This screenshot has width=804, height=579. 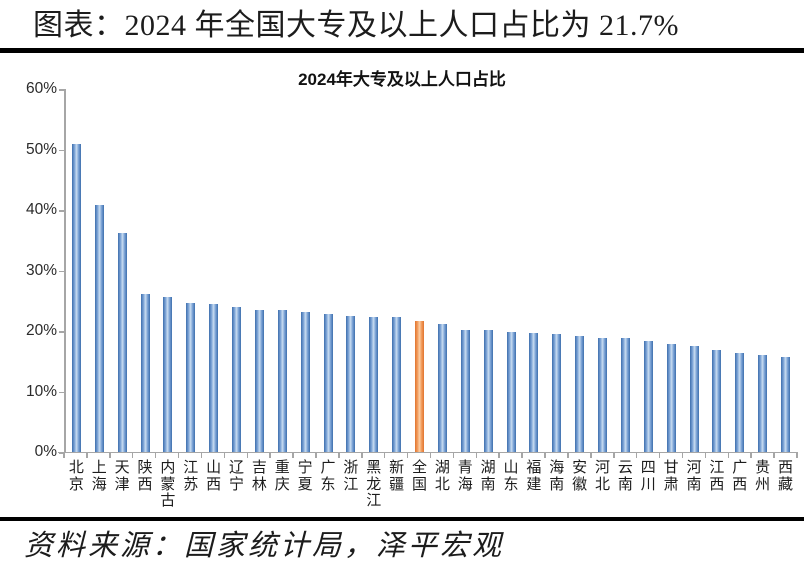 What do you see at coordinates (45, 451) in the screenshot?
I see `y-tick-label: 0%` at bounding box center [45, 451].